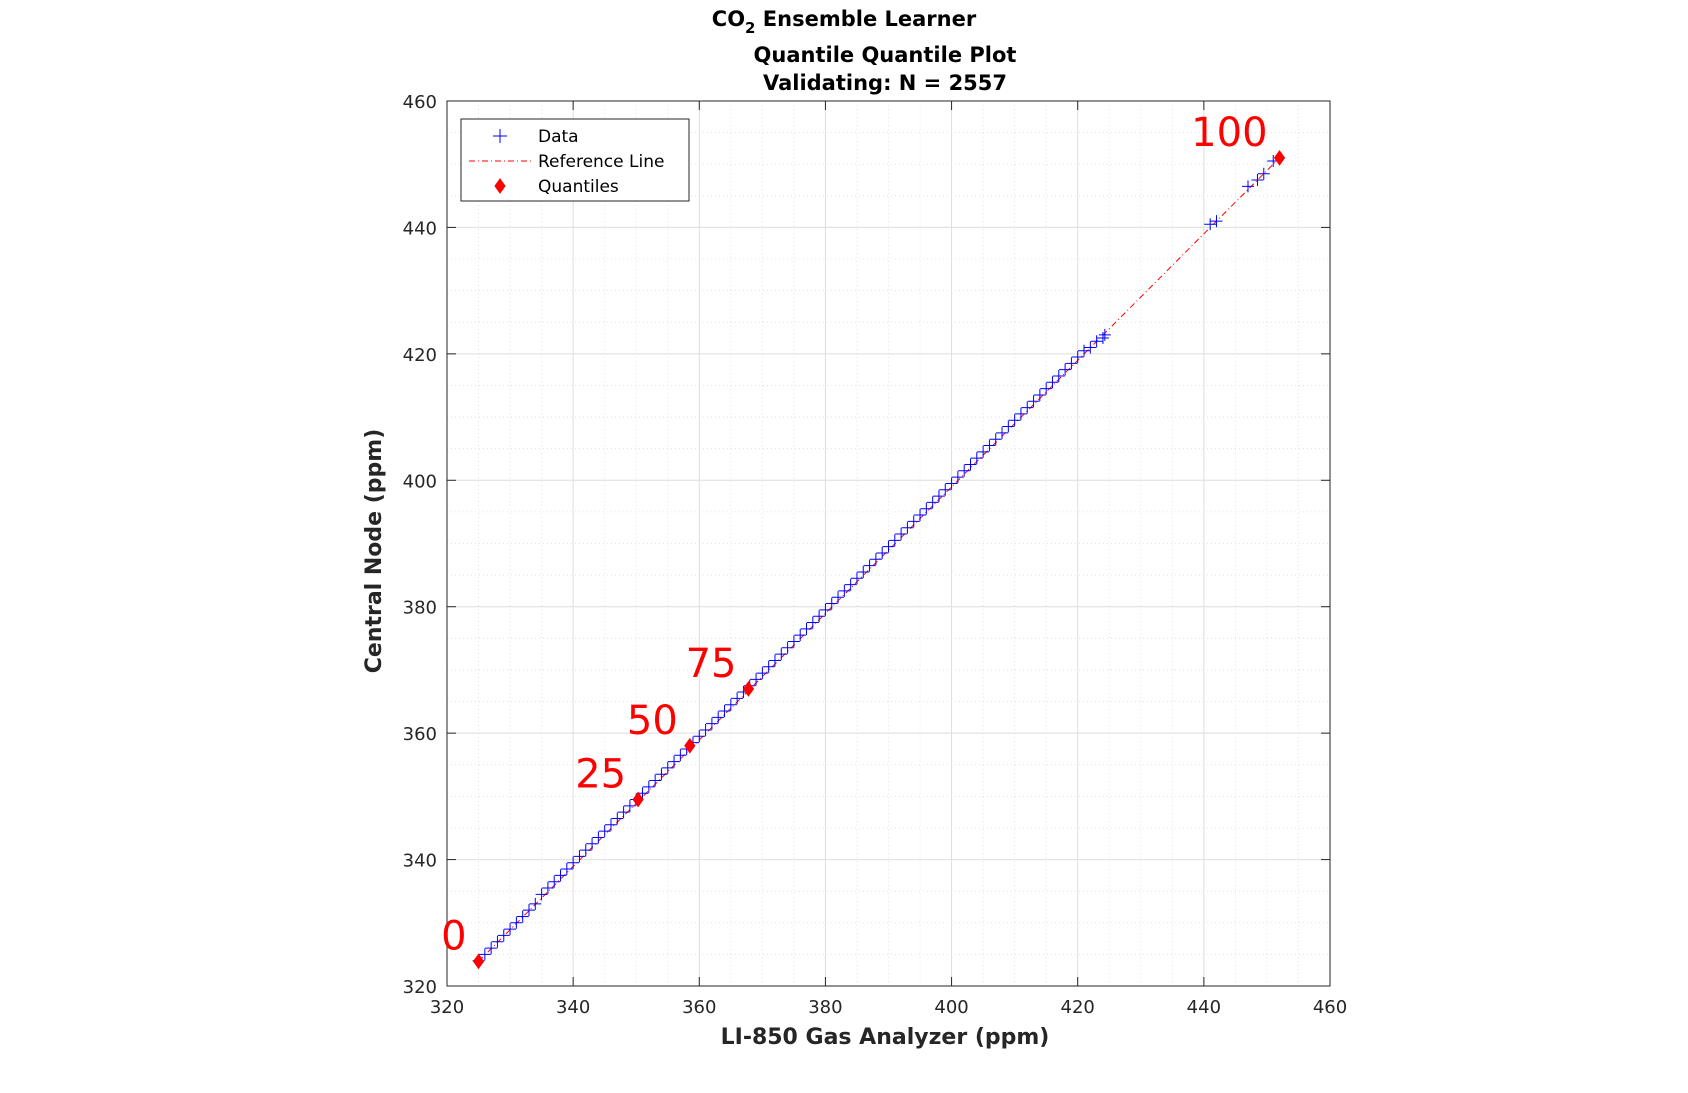 The height and width of the screenshot is (1093, 1688). I want to click on legend: Data Reference Line Quantiles, so click(575, 160).